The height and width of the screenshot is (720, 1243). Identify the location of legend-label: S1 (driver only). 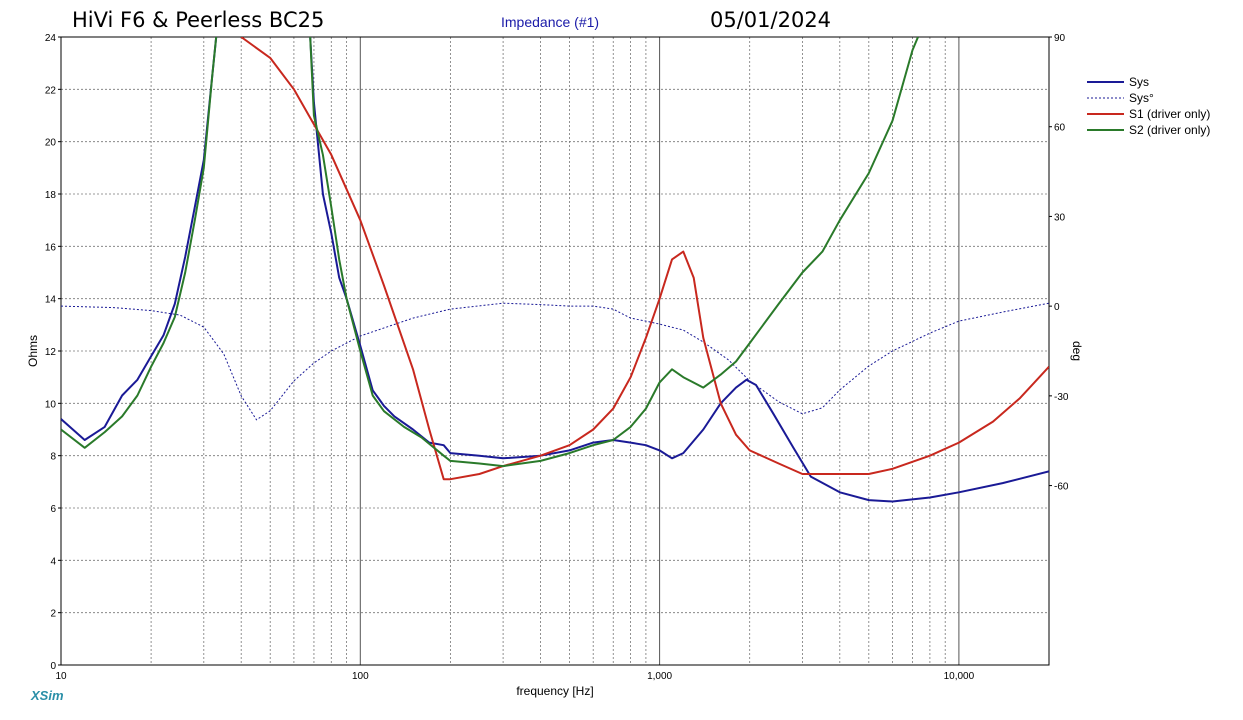
(1169, 114).